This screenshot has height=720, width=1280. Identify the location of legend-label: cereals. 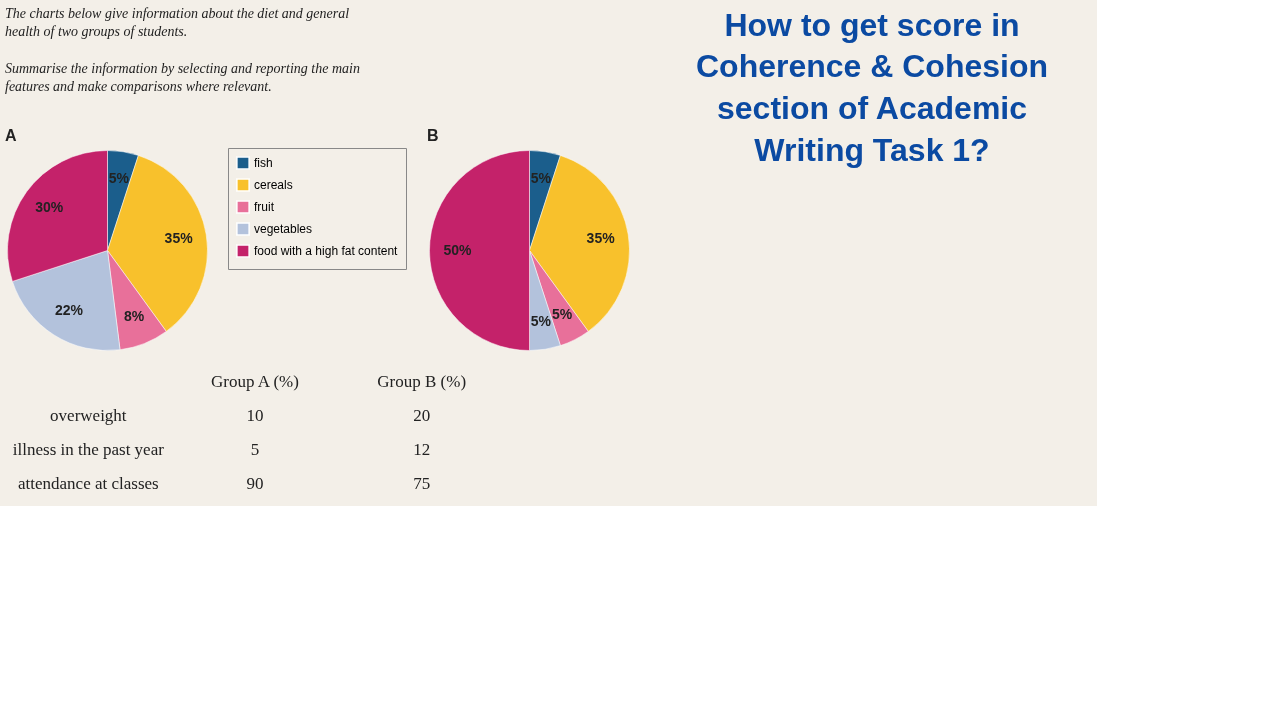
(273, 185).